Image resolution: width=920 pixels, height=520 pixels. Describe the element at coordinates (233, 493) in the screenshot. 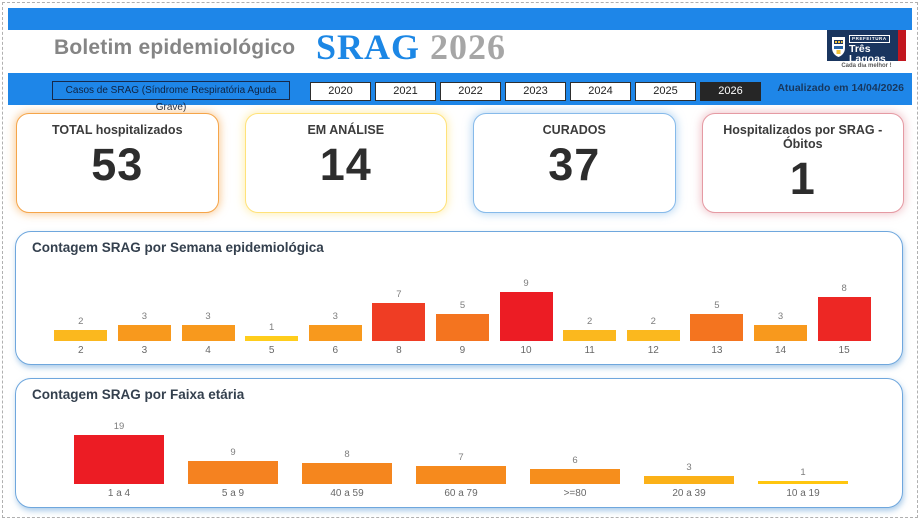

I see `bar-x-label: 5 a 9` at that location.